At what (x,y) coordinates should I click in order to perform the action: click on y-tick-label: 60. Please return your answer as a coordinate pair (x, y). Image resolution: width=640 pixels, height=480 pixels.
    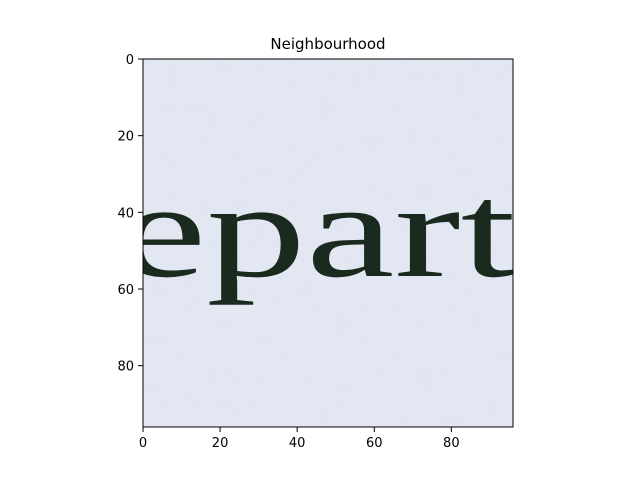
    Looking at the image, I should click on (125, 290).